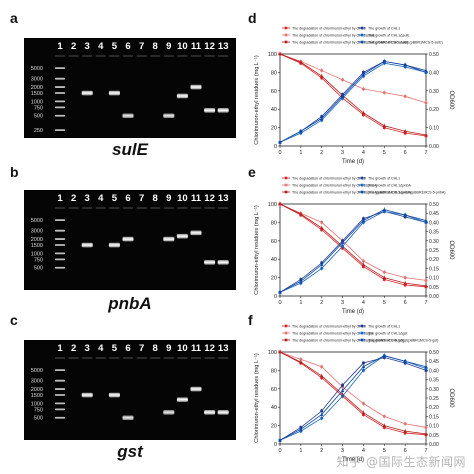 This screenshot has width=474, height=474. I want to click on y2-tick-label: 0.05, so click(434, 436).